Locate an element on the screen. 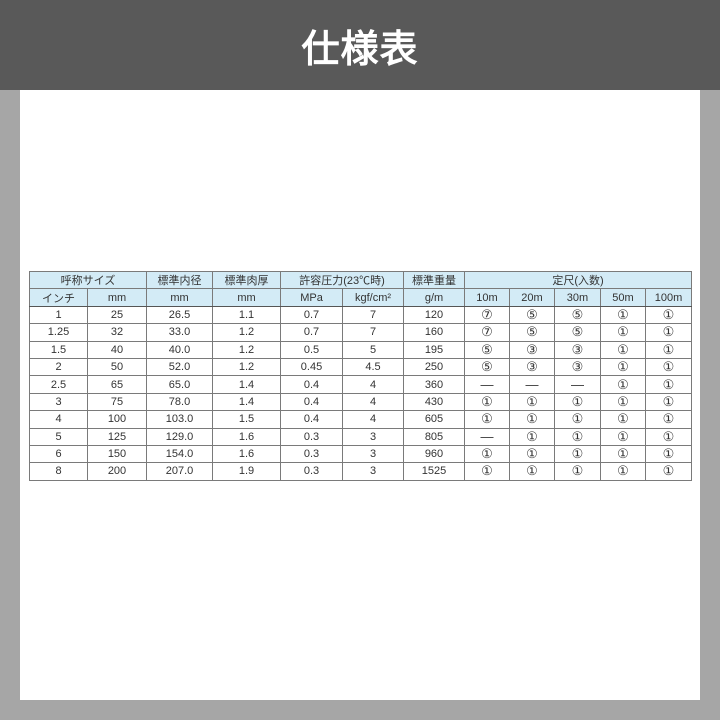 Image resolution: width=720 pixels, height=720 pixels. table-row: 8 200 207.0 1.9 0.3 3 1525 ① ① ① ① ① is located at coordinates (360, 471).